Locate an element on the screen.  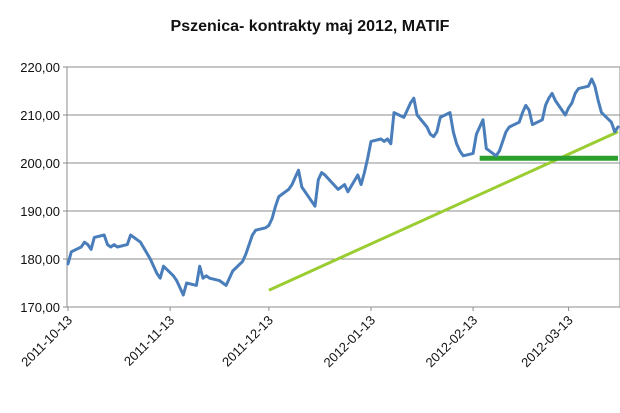
x-tick-label: 2012-03-13 is located at coordinates (547, 342).